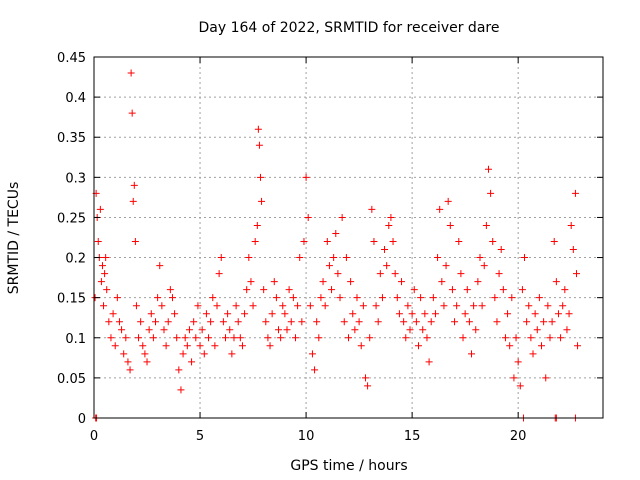  What do you see at coordinates (71, 58) in the screenshot?
I see `y-tick-label: 0.45` at bounding box center [71, 58].